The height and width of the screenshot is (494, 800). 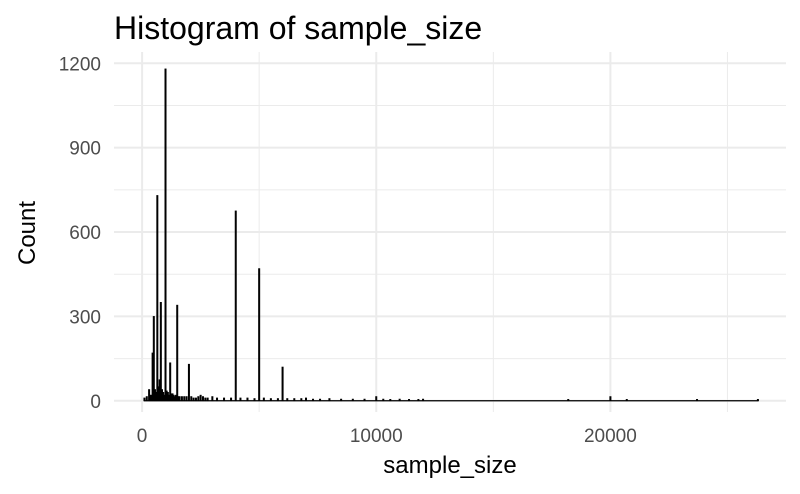 I want to click on x-axis-ticks: 0 10000 20000, so click(x=387, y=436).